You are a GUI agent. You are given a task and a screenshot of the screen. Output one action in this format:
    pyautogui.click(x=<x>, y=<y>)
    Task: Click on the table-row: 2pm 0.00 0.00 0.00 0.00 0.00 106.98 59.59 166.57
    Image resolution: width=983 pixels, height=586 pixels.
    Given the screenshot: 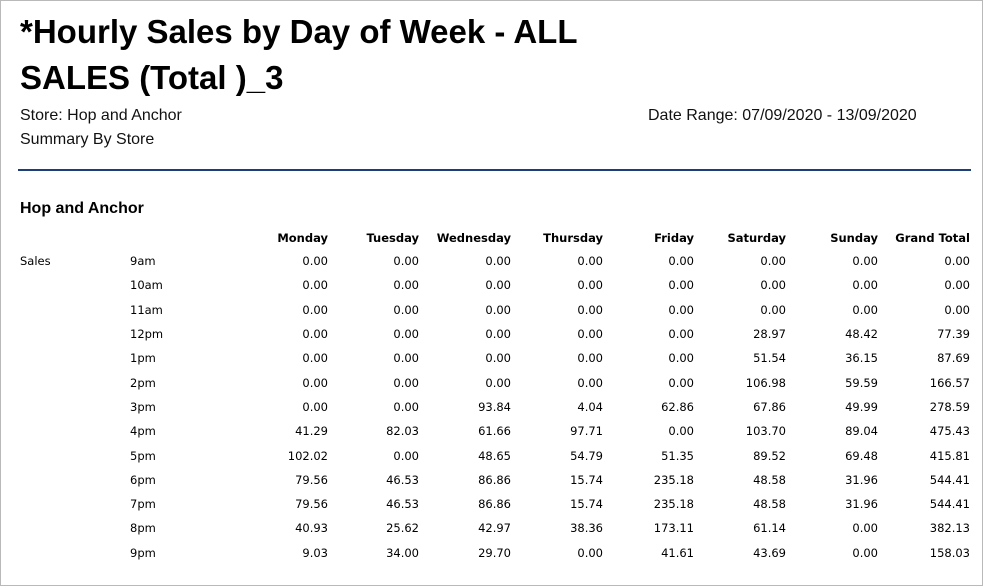 What is the action you would take?
    pyautogui.click(x=495, y=382)
    